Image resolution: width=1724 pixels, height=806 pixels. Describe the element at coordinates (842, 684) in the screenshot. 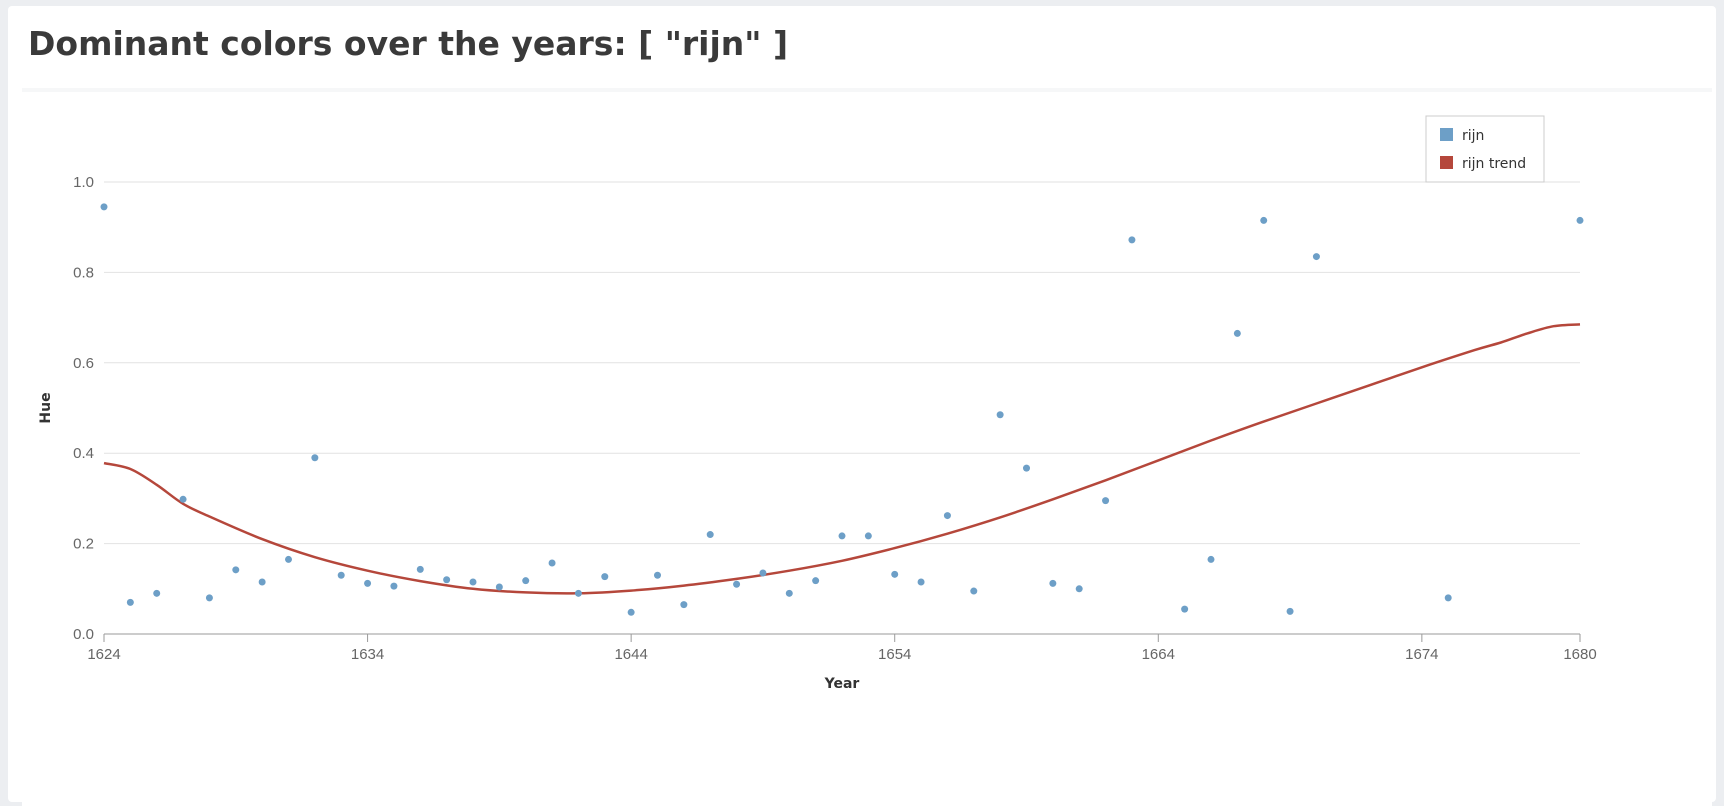

I see `x-axis-title: Year` at that location.